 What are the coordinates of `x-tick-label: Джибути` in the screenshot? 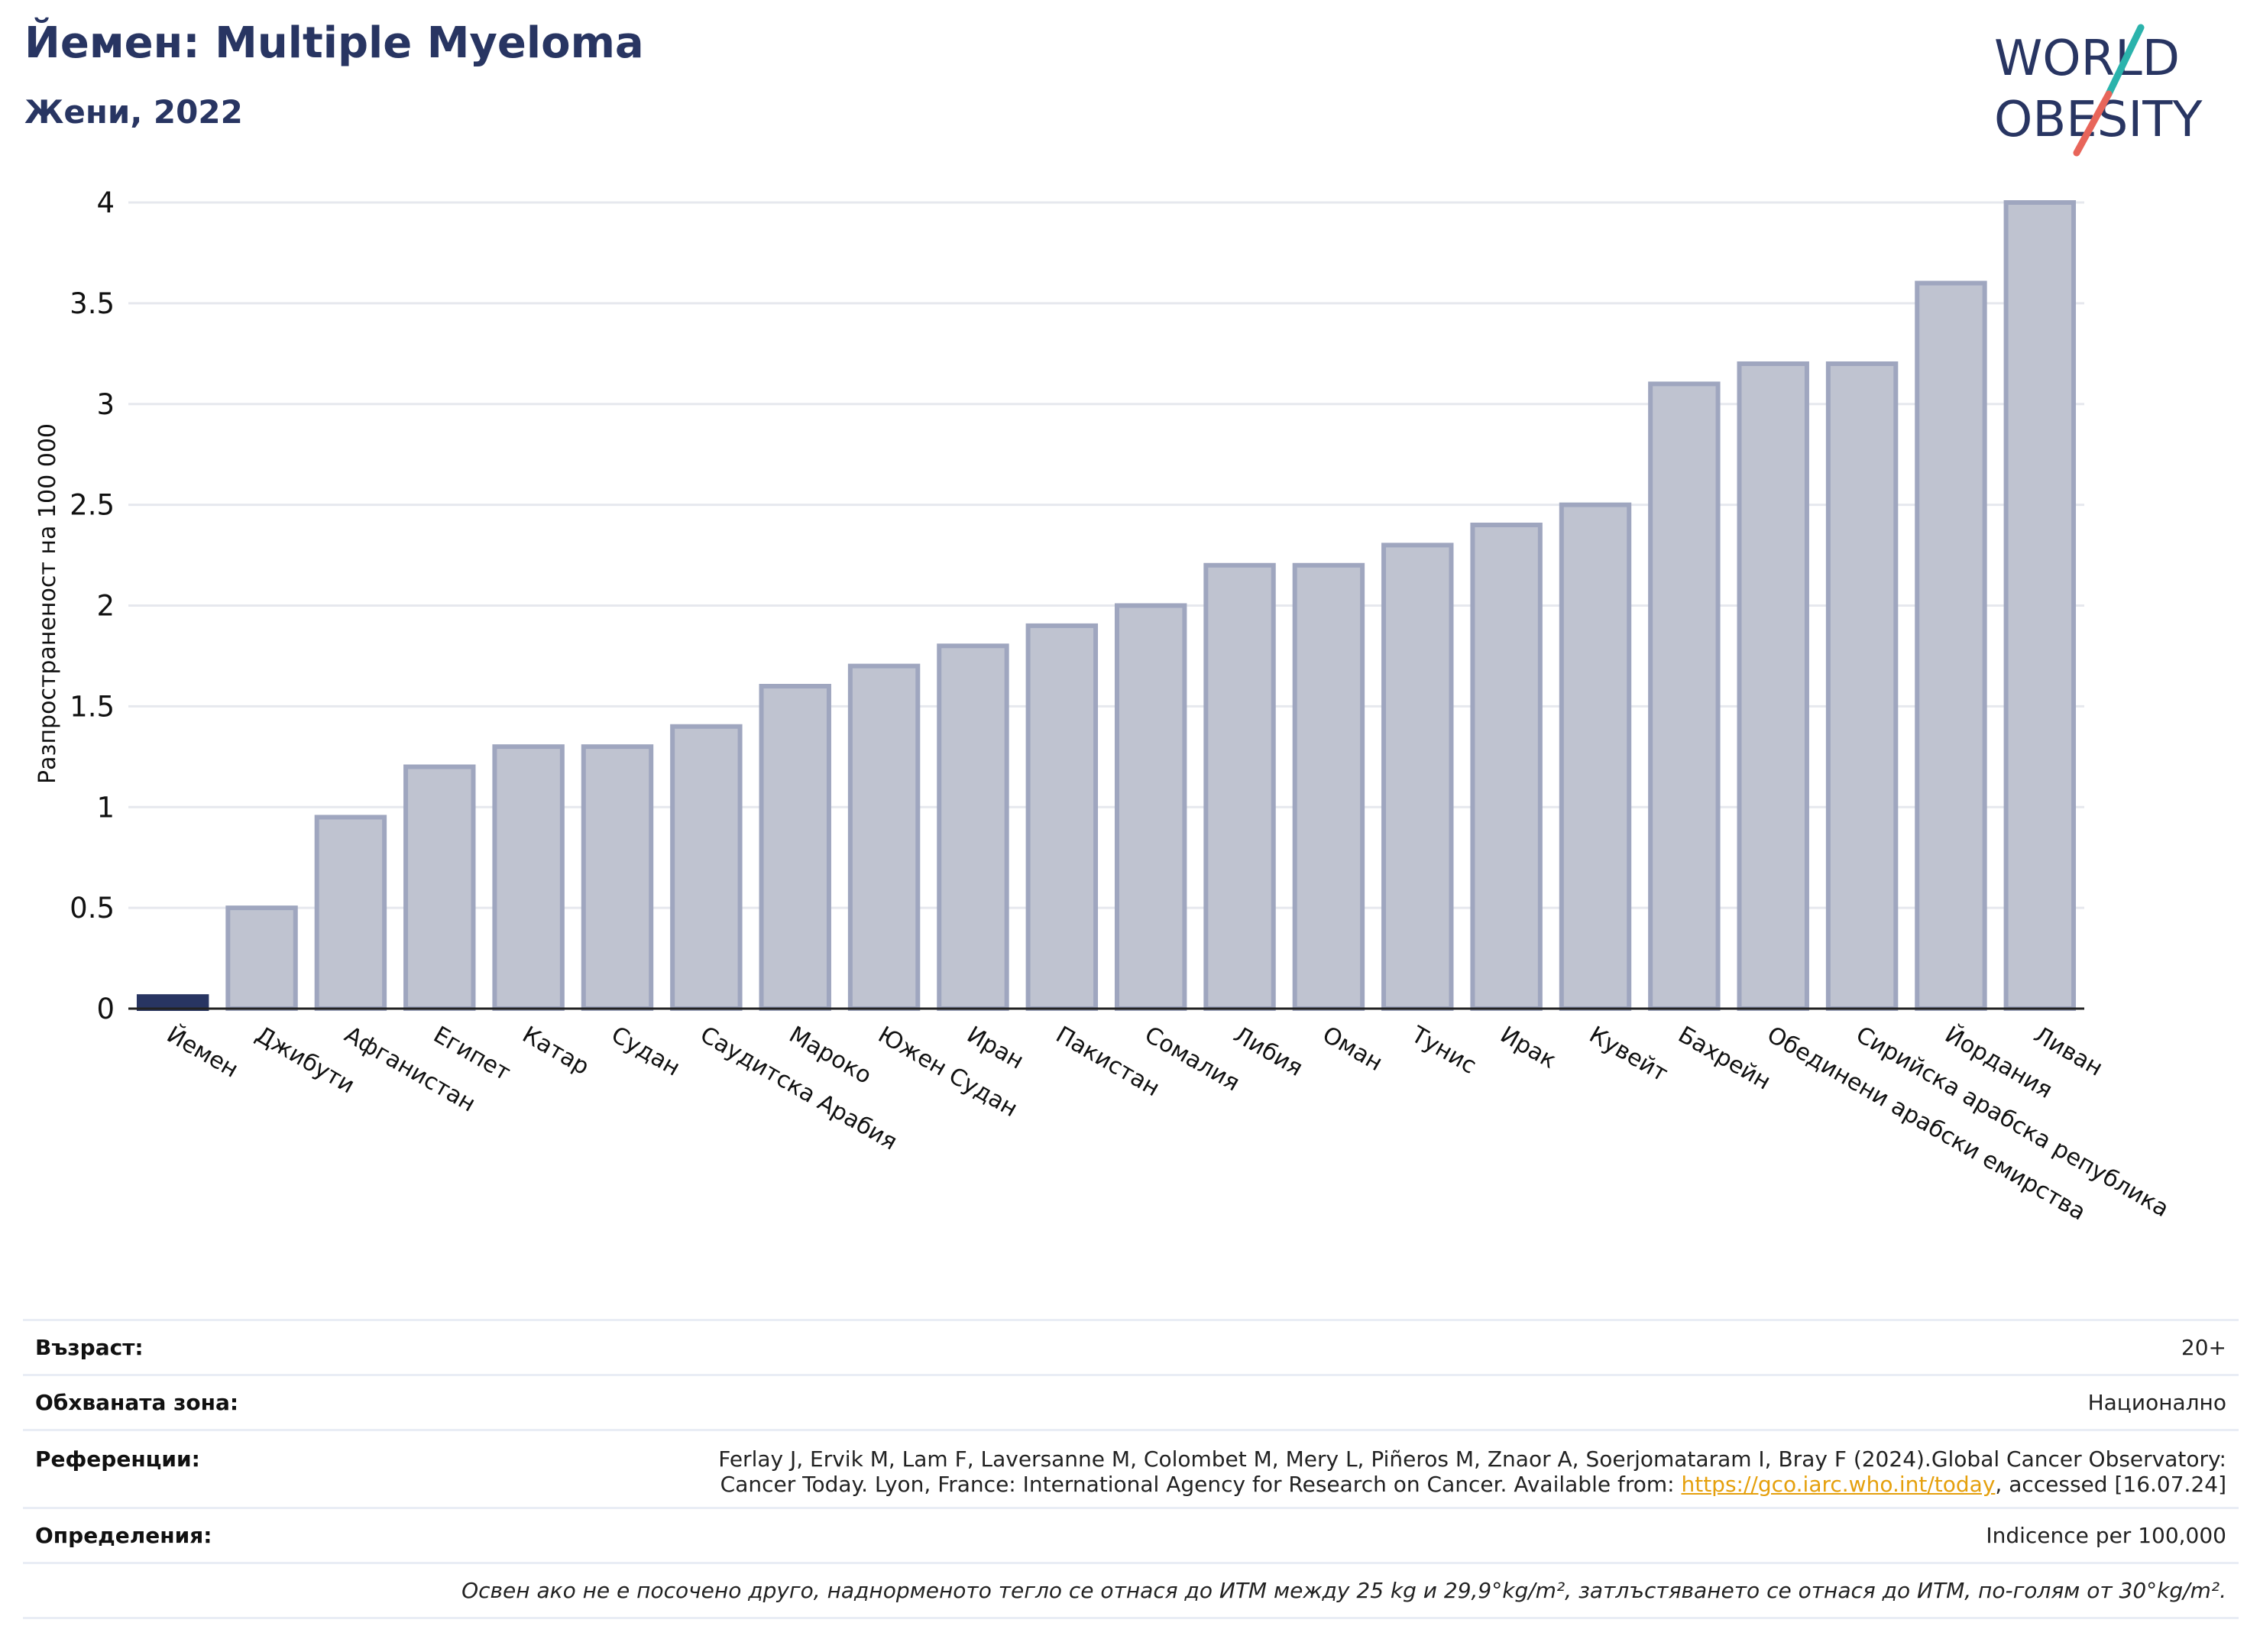 It's located at (305, 1061).